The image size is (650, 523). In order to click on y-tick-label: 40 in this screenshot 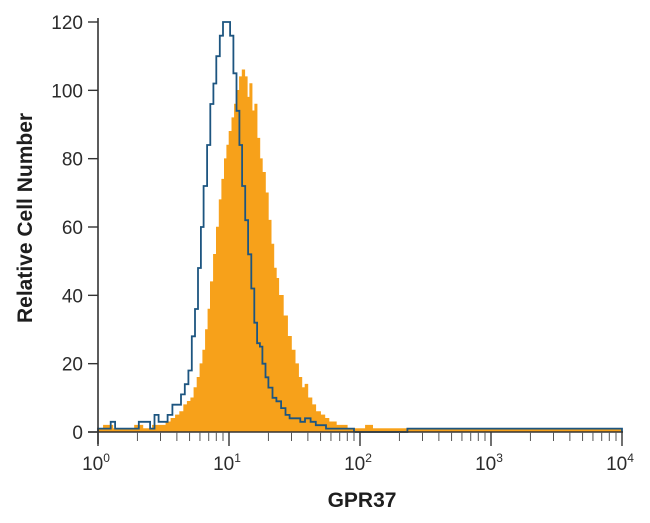, I will do `click(72, 296)`.